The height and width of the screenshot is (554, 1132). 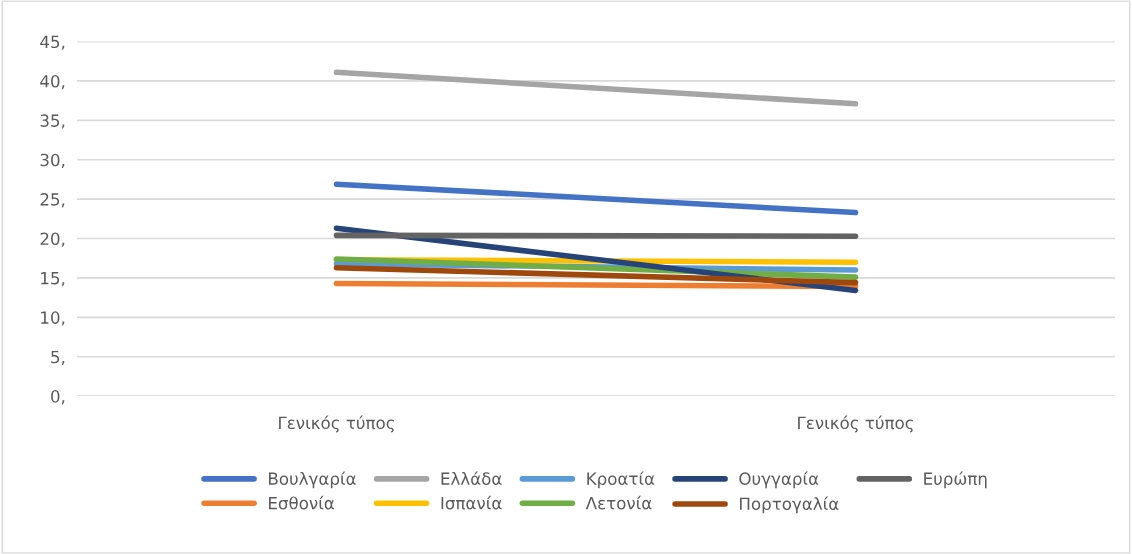 What do you see at coordinates (53, 279) in the screenshot?
I see `y-tick-label: 15,` at bounding box center [53, 279].